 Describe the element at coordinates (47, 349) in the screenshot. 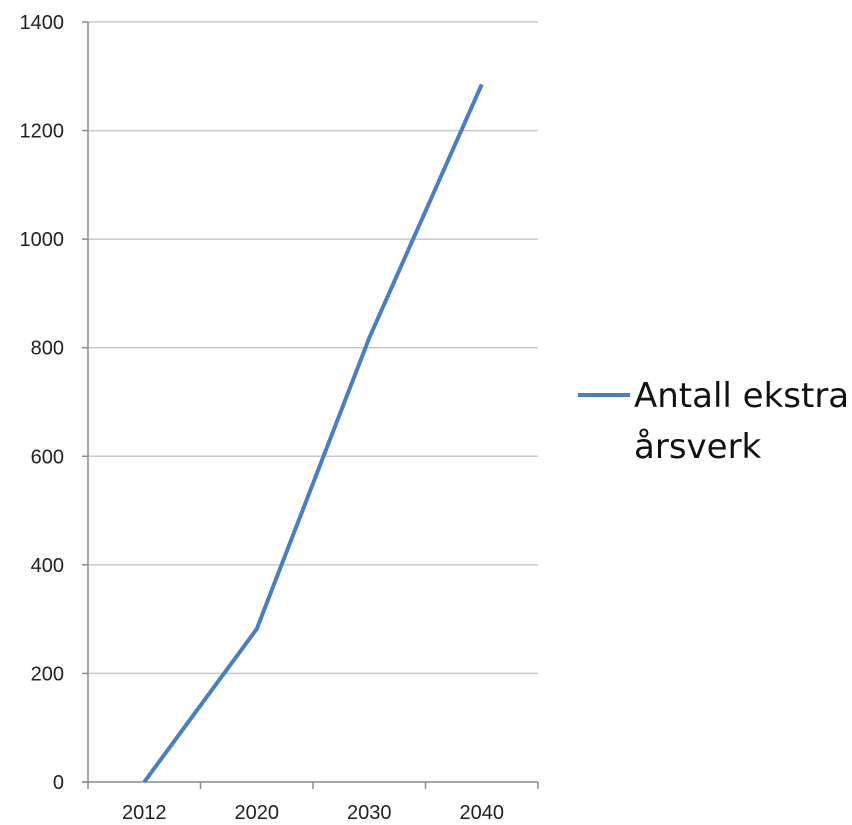

I see `y-tick-label: 800` at that location.